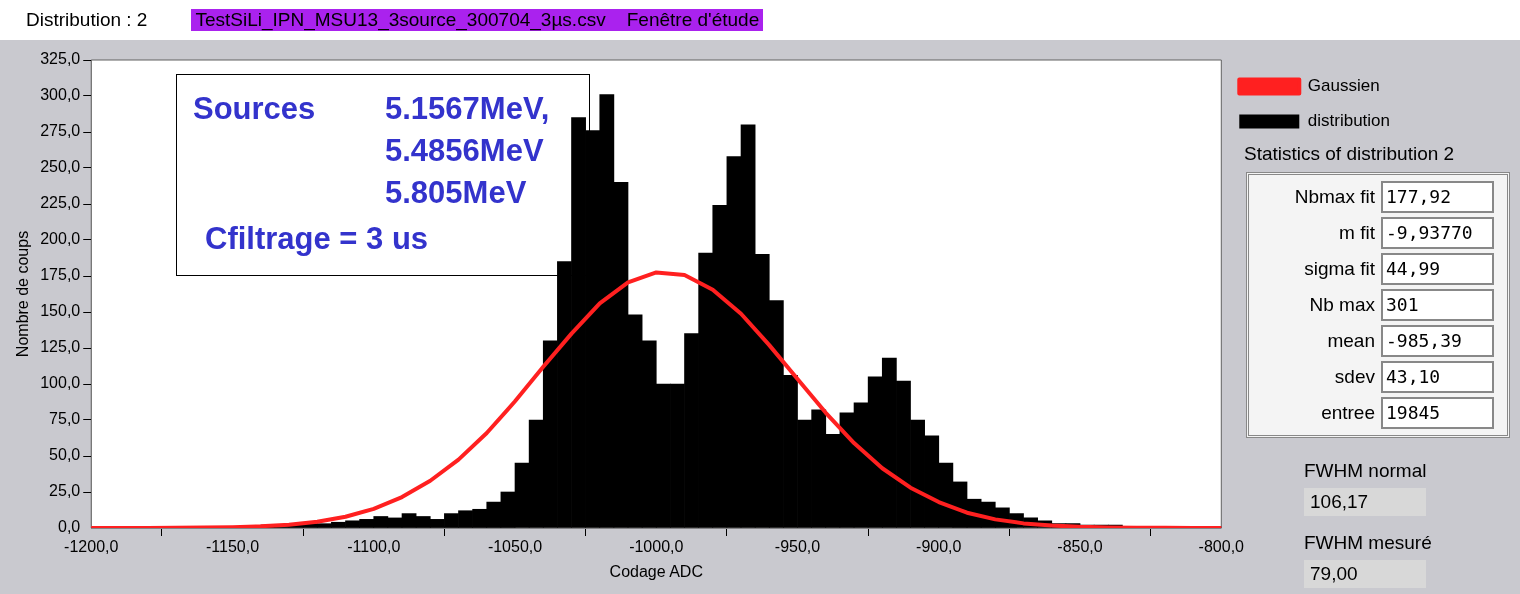  What do you see at coordinates (515, 547) in the screenshot?
I see `x-tick-label: -1050,0` at bounding box center [515, 547].